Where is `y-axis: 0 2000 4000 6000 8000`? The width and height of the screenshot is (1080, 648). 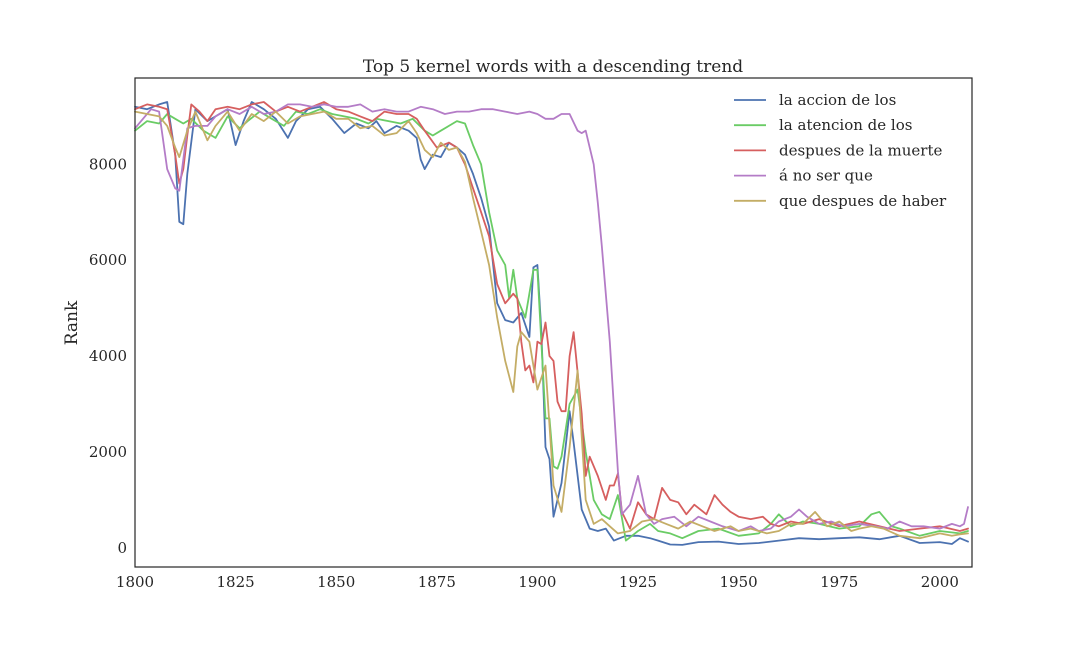 y-axis: 0 2000 4000 6000 8000 is located at coordinates (108, 356).